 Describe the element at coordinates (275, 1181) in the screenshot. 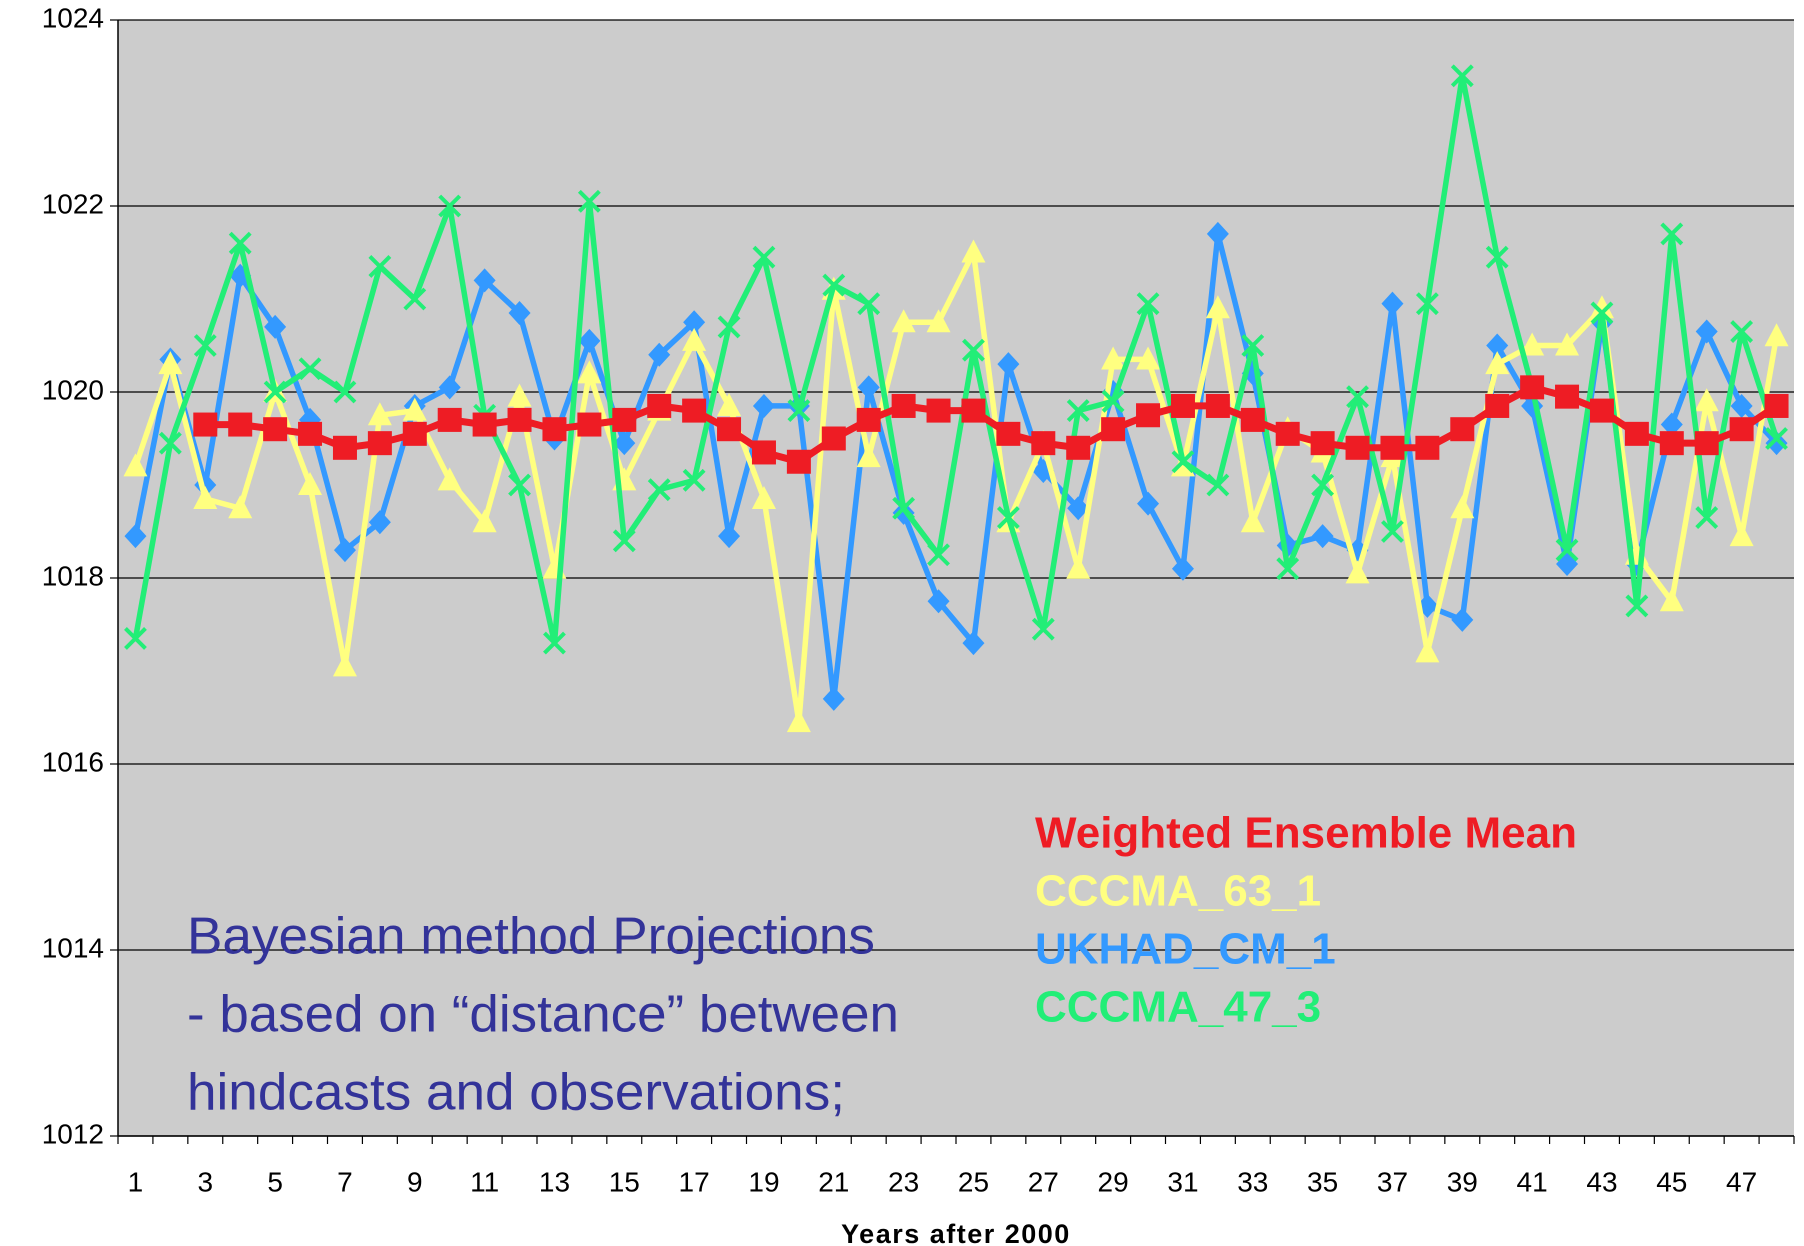

I see `x-tick-label: 5` at that location.